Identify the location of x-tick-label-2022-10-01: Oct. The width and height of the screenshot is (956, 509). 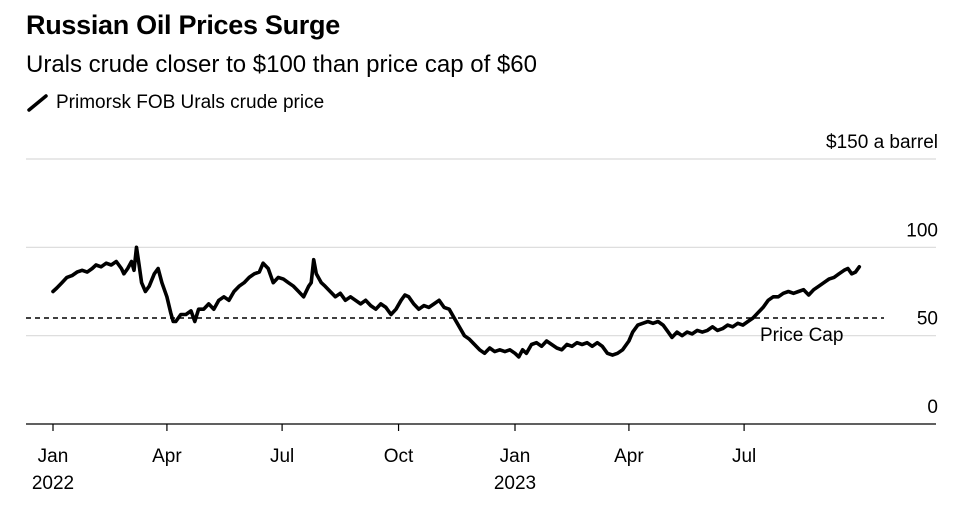
(399, 456).